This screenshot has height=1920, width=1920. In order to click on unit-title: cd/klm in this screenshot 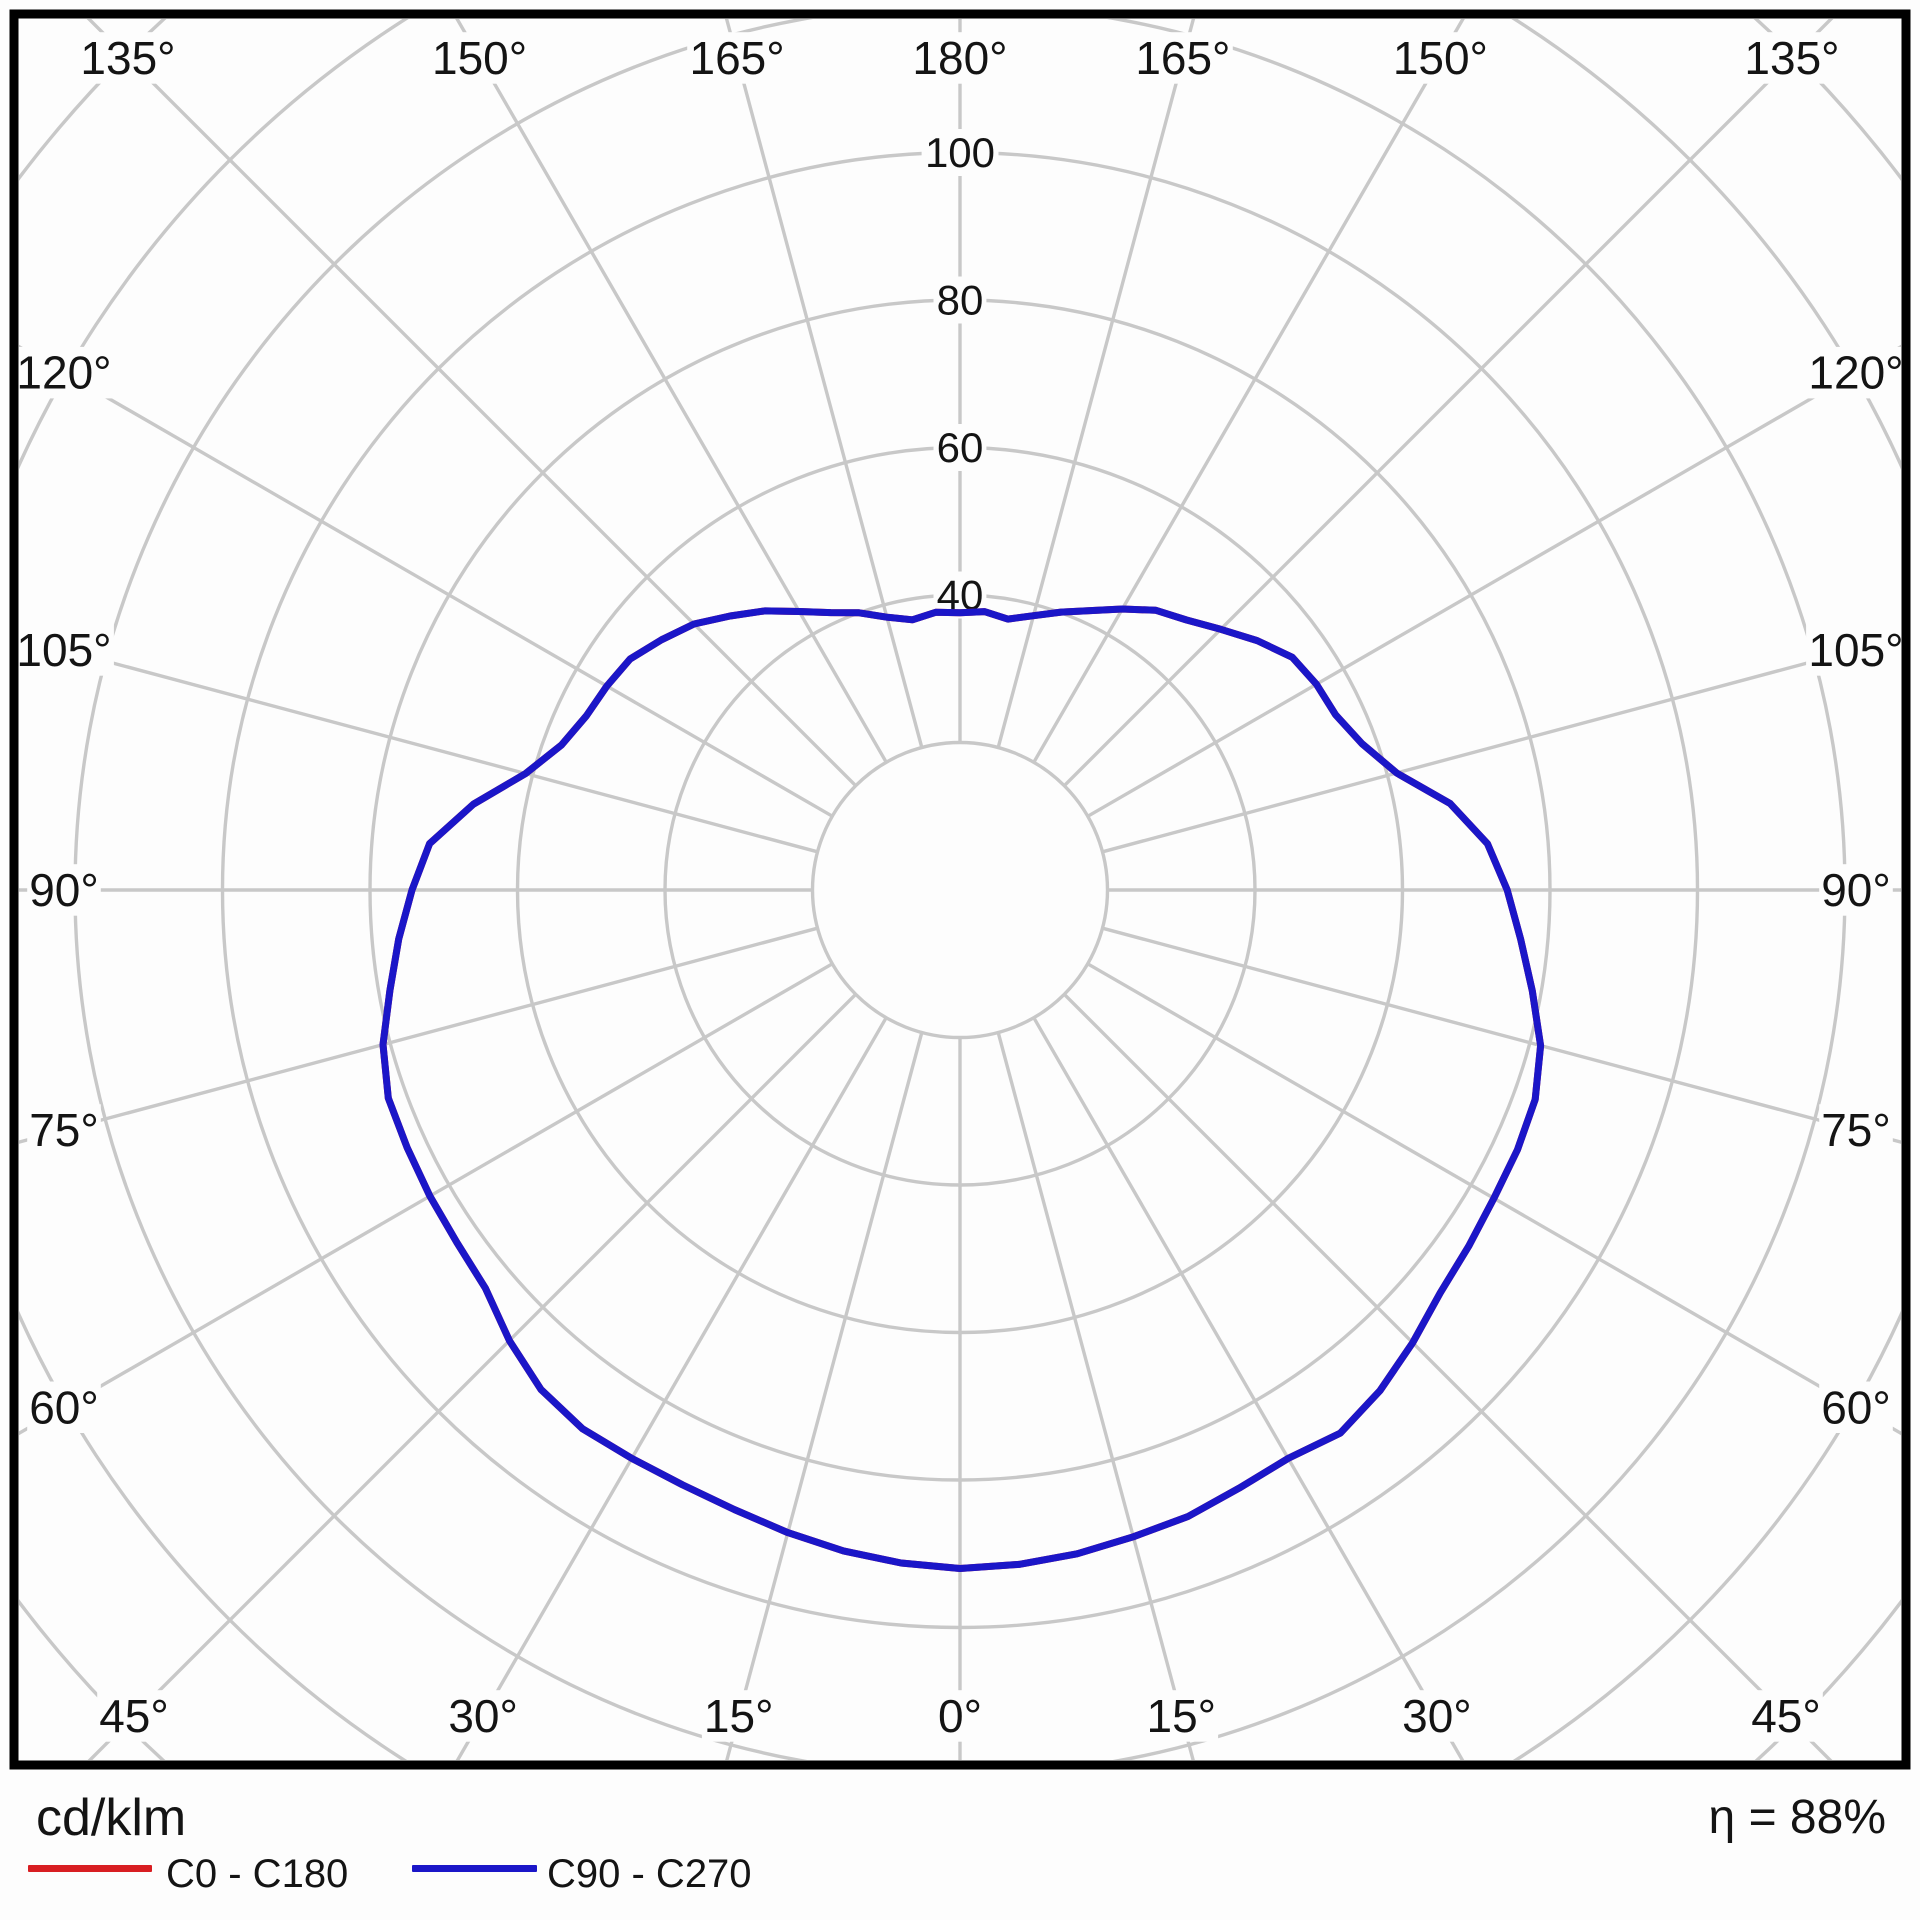, I will do `click(111, 1818)`.